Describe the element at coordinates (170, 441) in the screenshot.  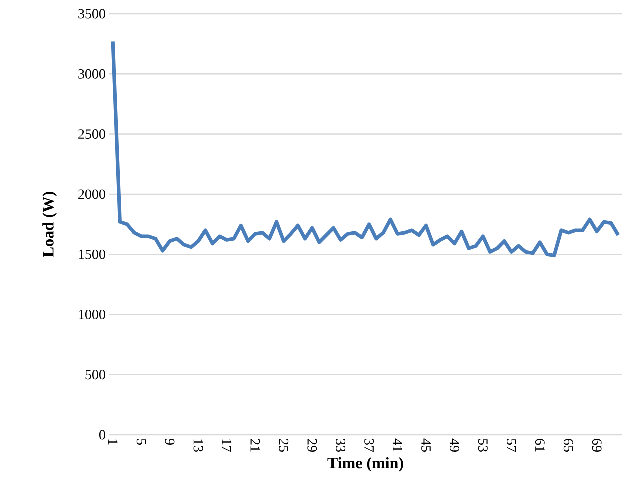
I see `x-tick-label: 9` at that location.